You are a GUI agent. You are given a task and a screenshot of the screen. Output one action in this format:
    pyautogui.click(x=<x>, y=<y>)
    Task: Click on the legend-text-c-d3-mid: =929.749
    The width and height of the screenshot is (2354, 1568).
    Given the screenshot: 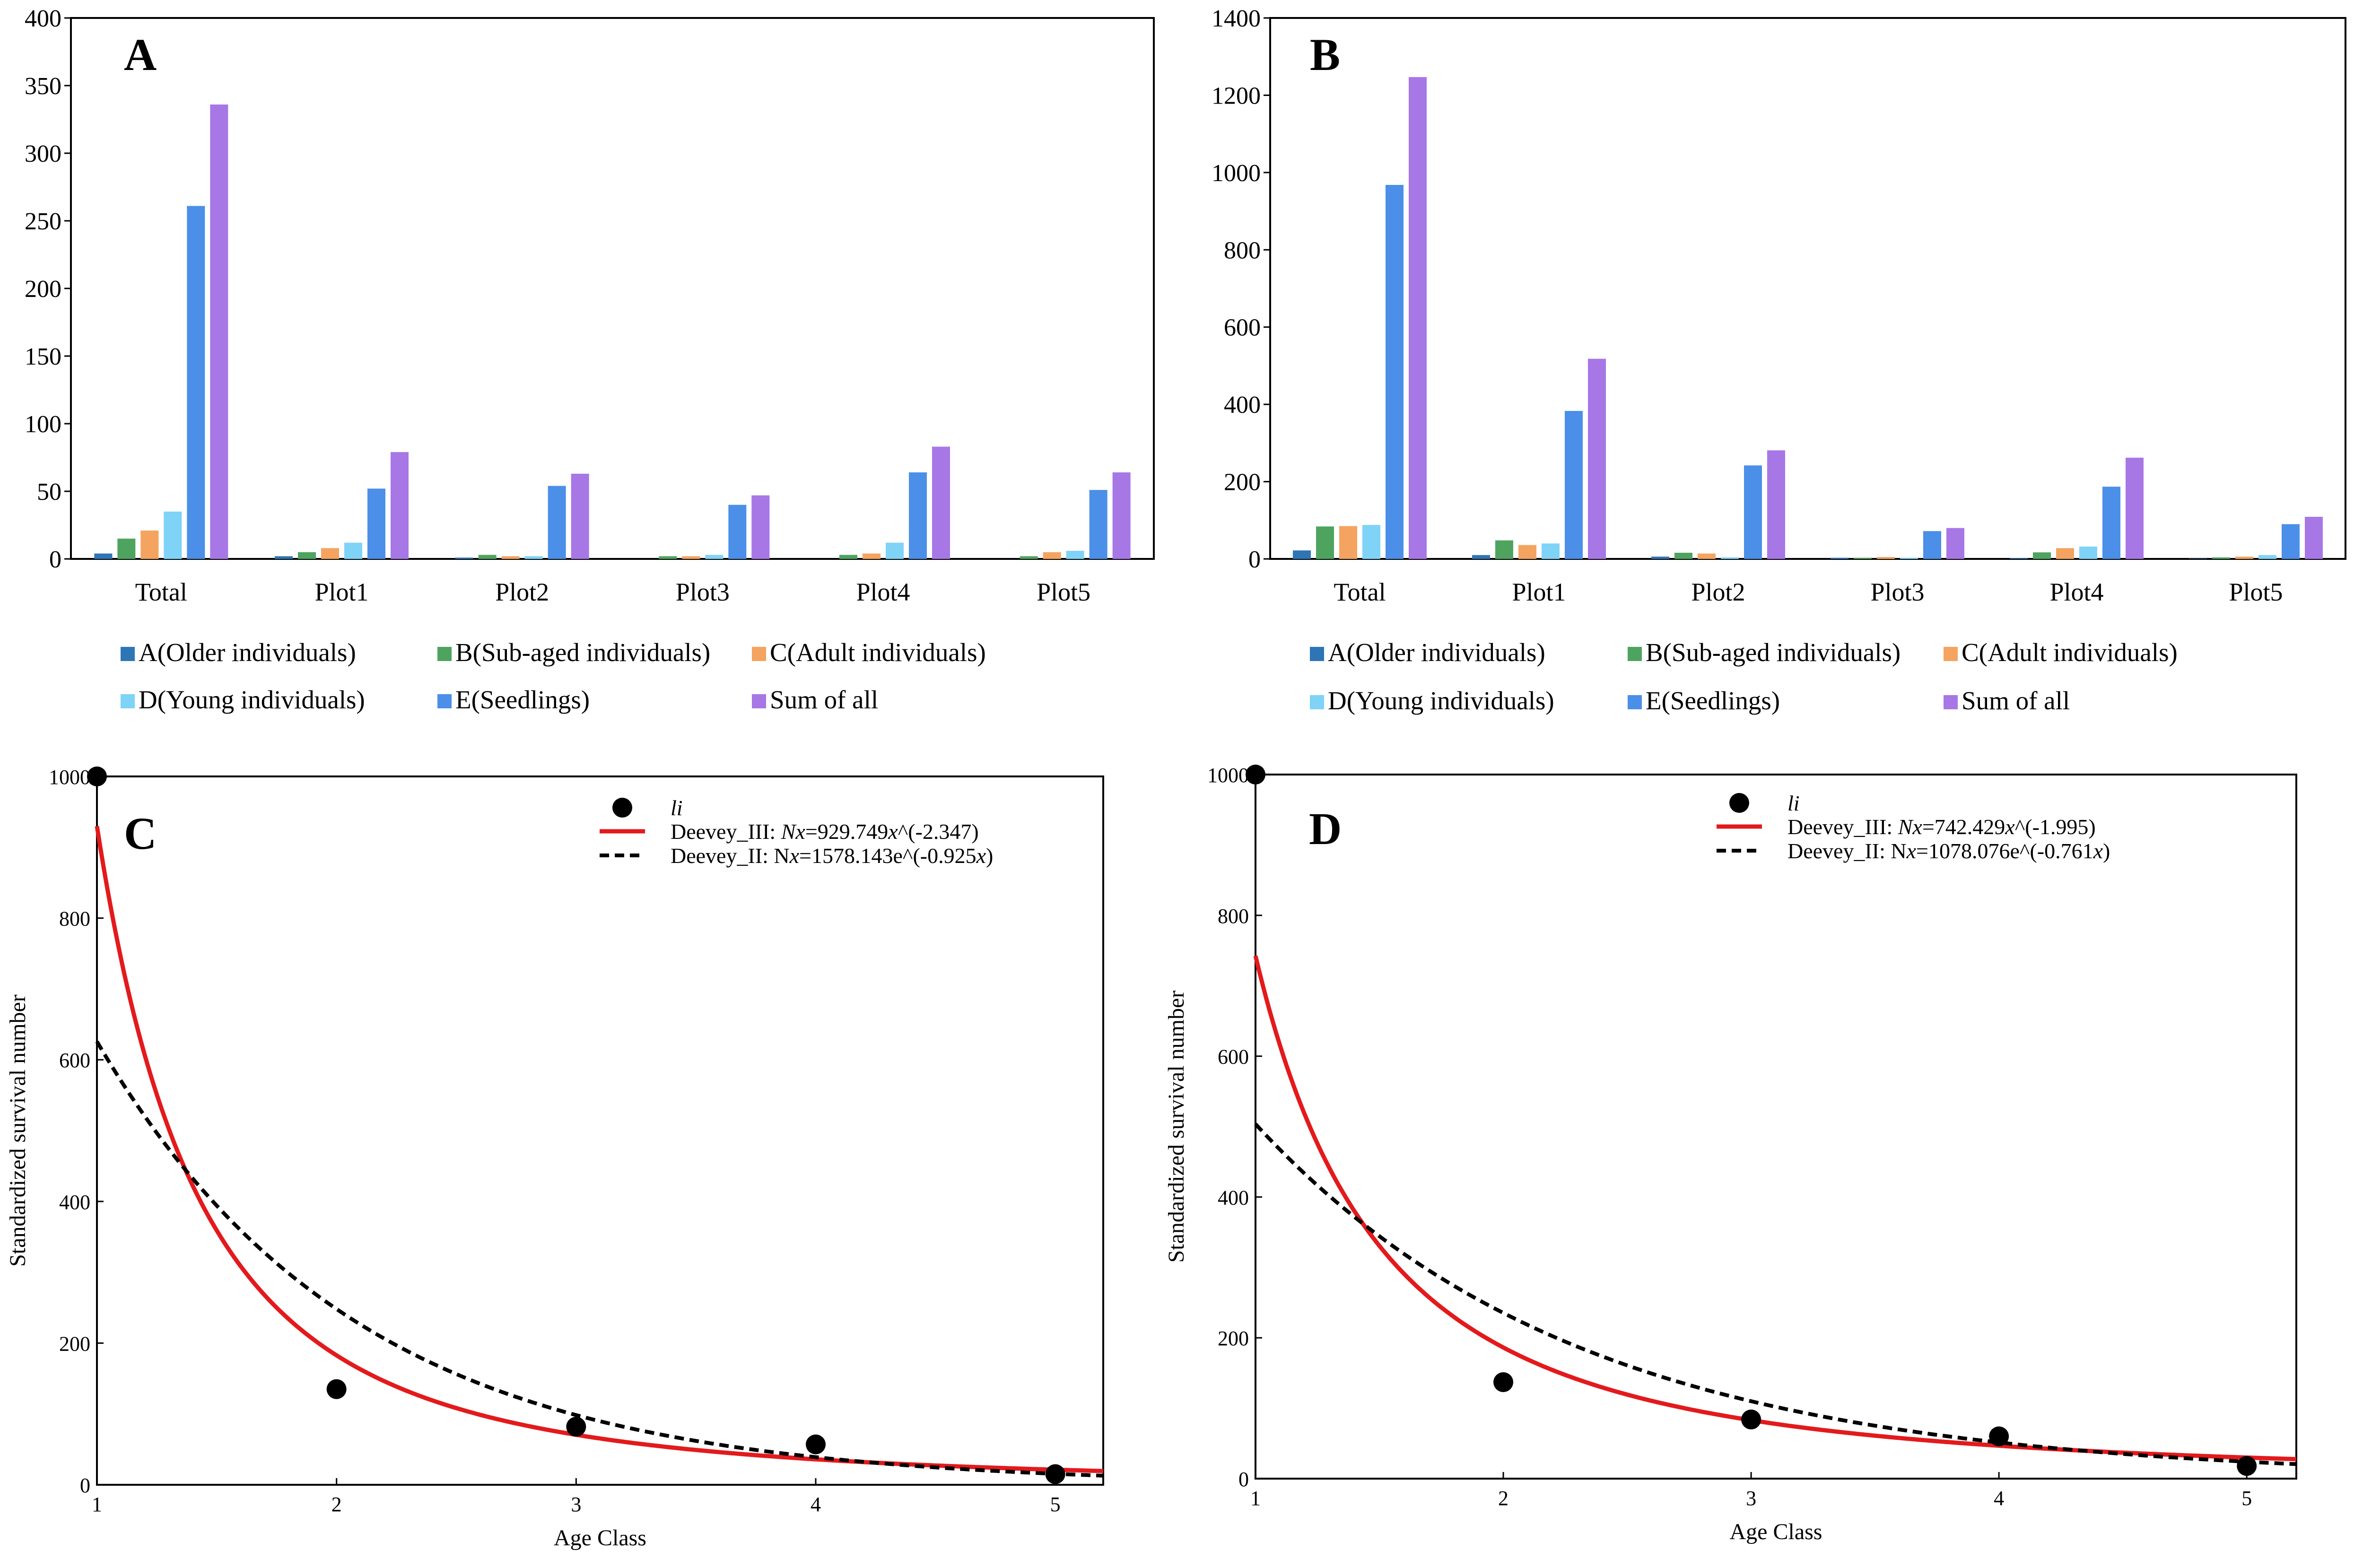 What is the action you would take?
    pyautogui.click(x=846, y=832)
    